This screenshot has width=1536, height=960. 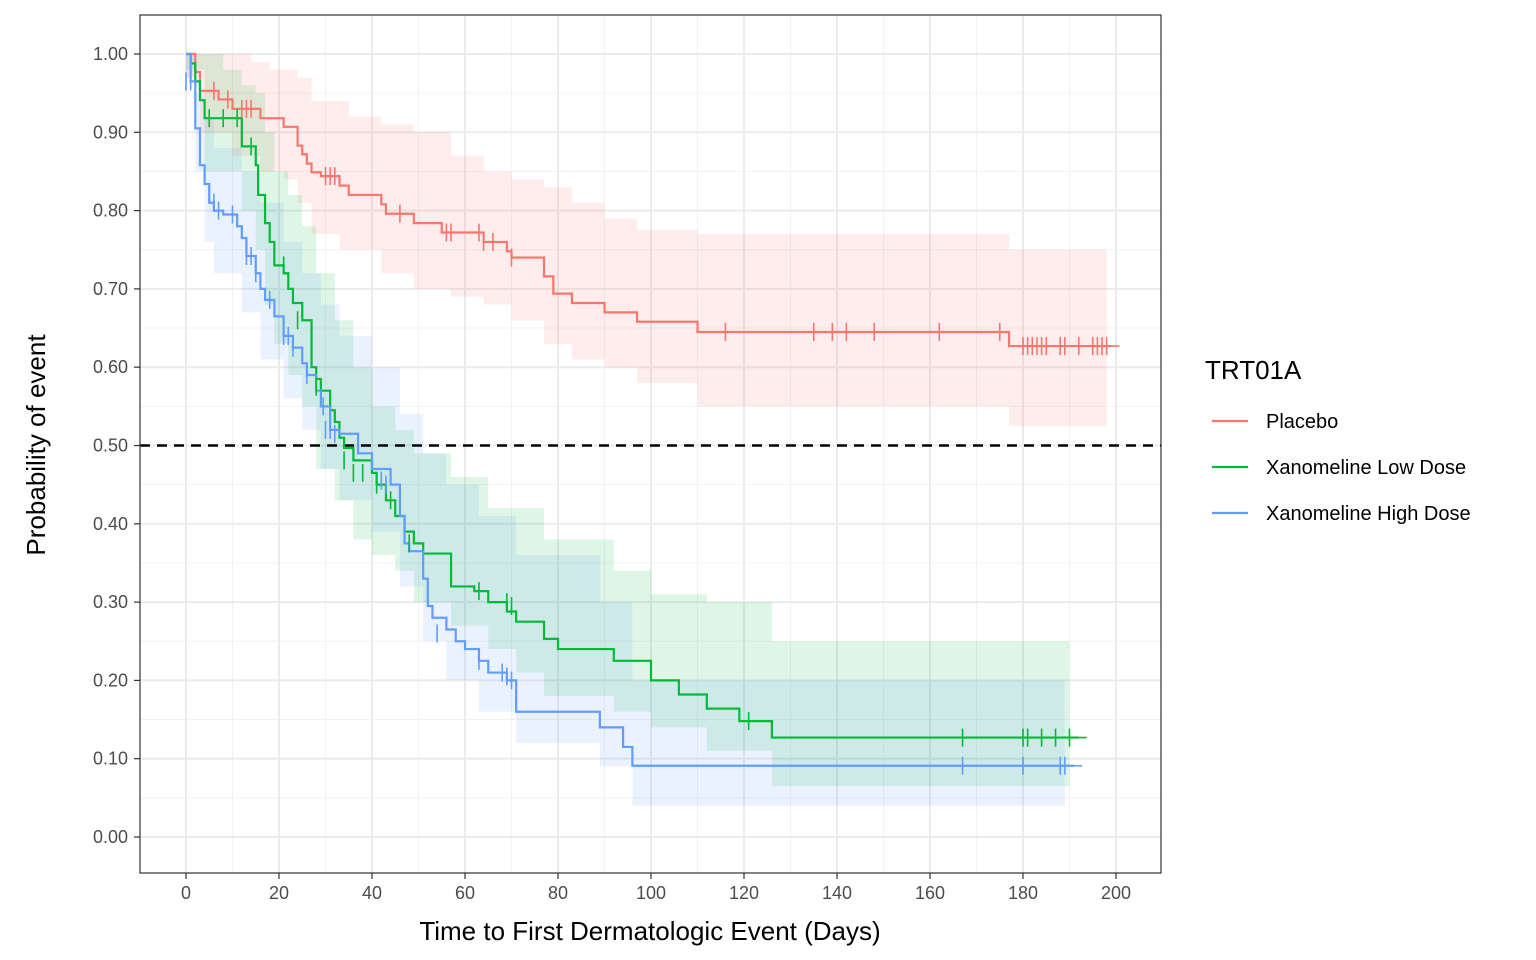 I want to click on y-tick-label: 0.60, so click(x=110, y=367).